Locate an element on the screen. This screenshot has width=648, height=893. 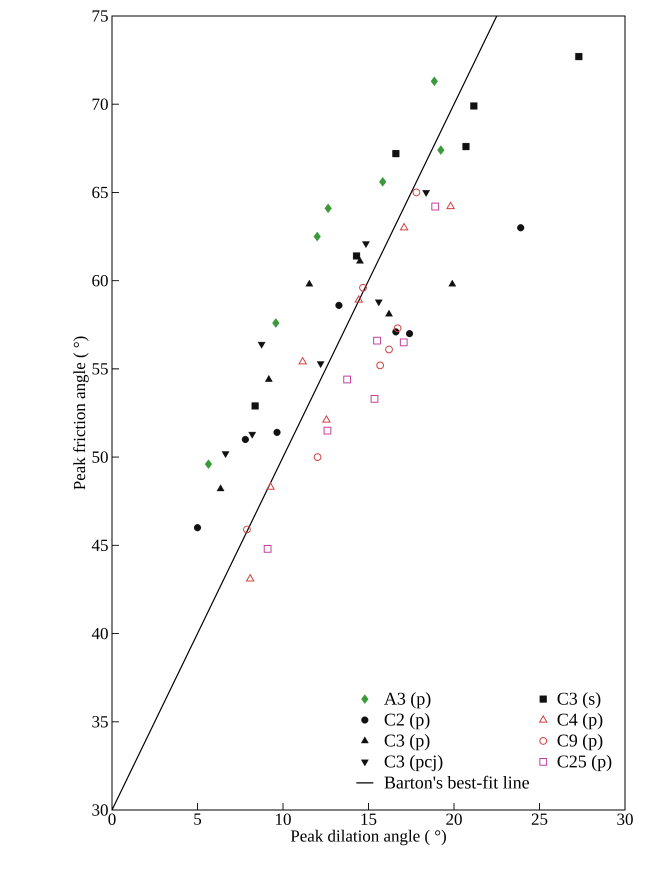
legend-label: C3 (s) is located at coordinates (579, 700).